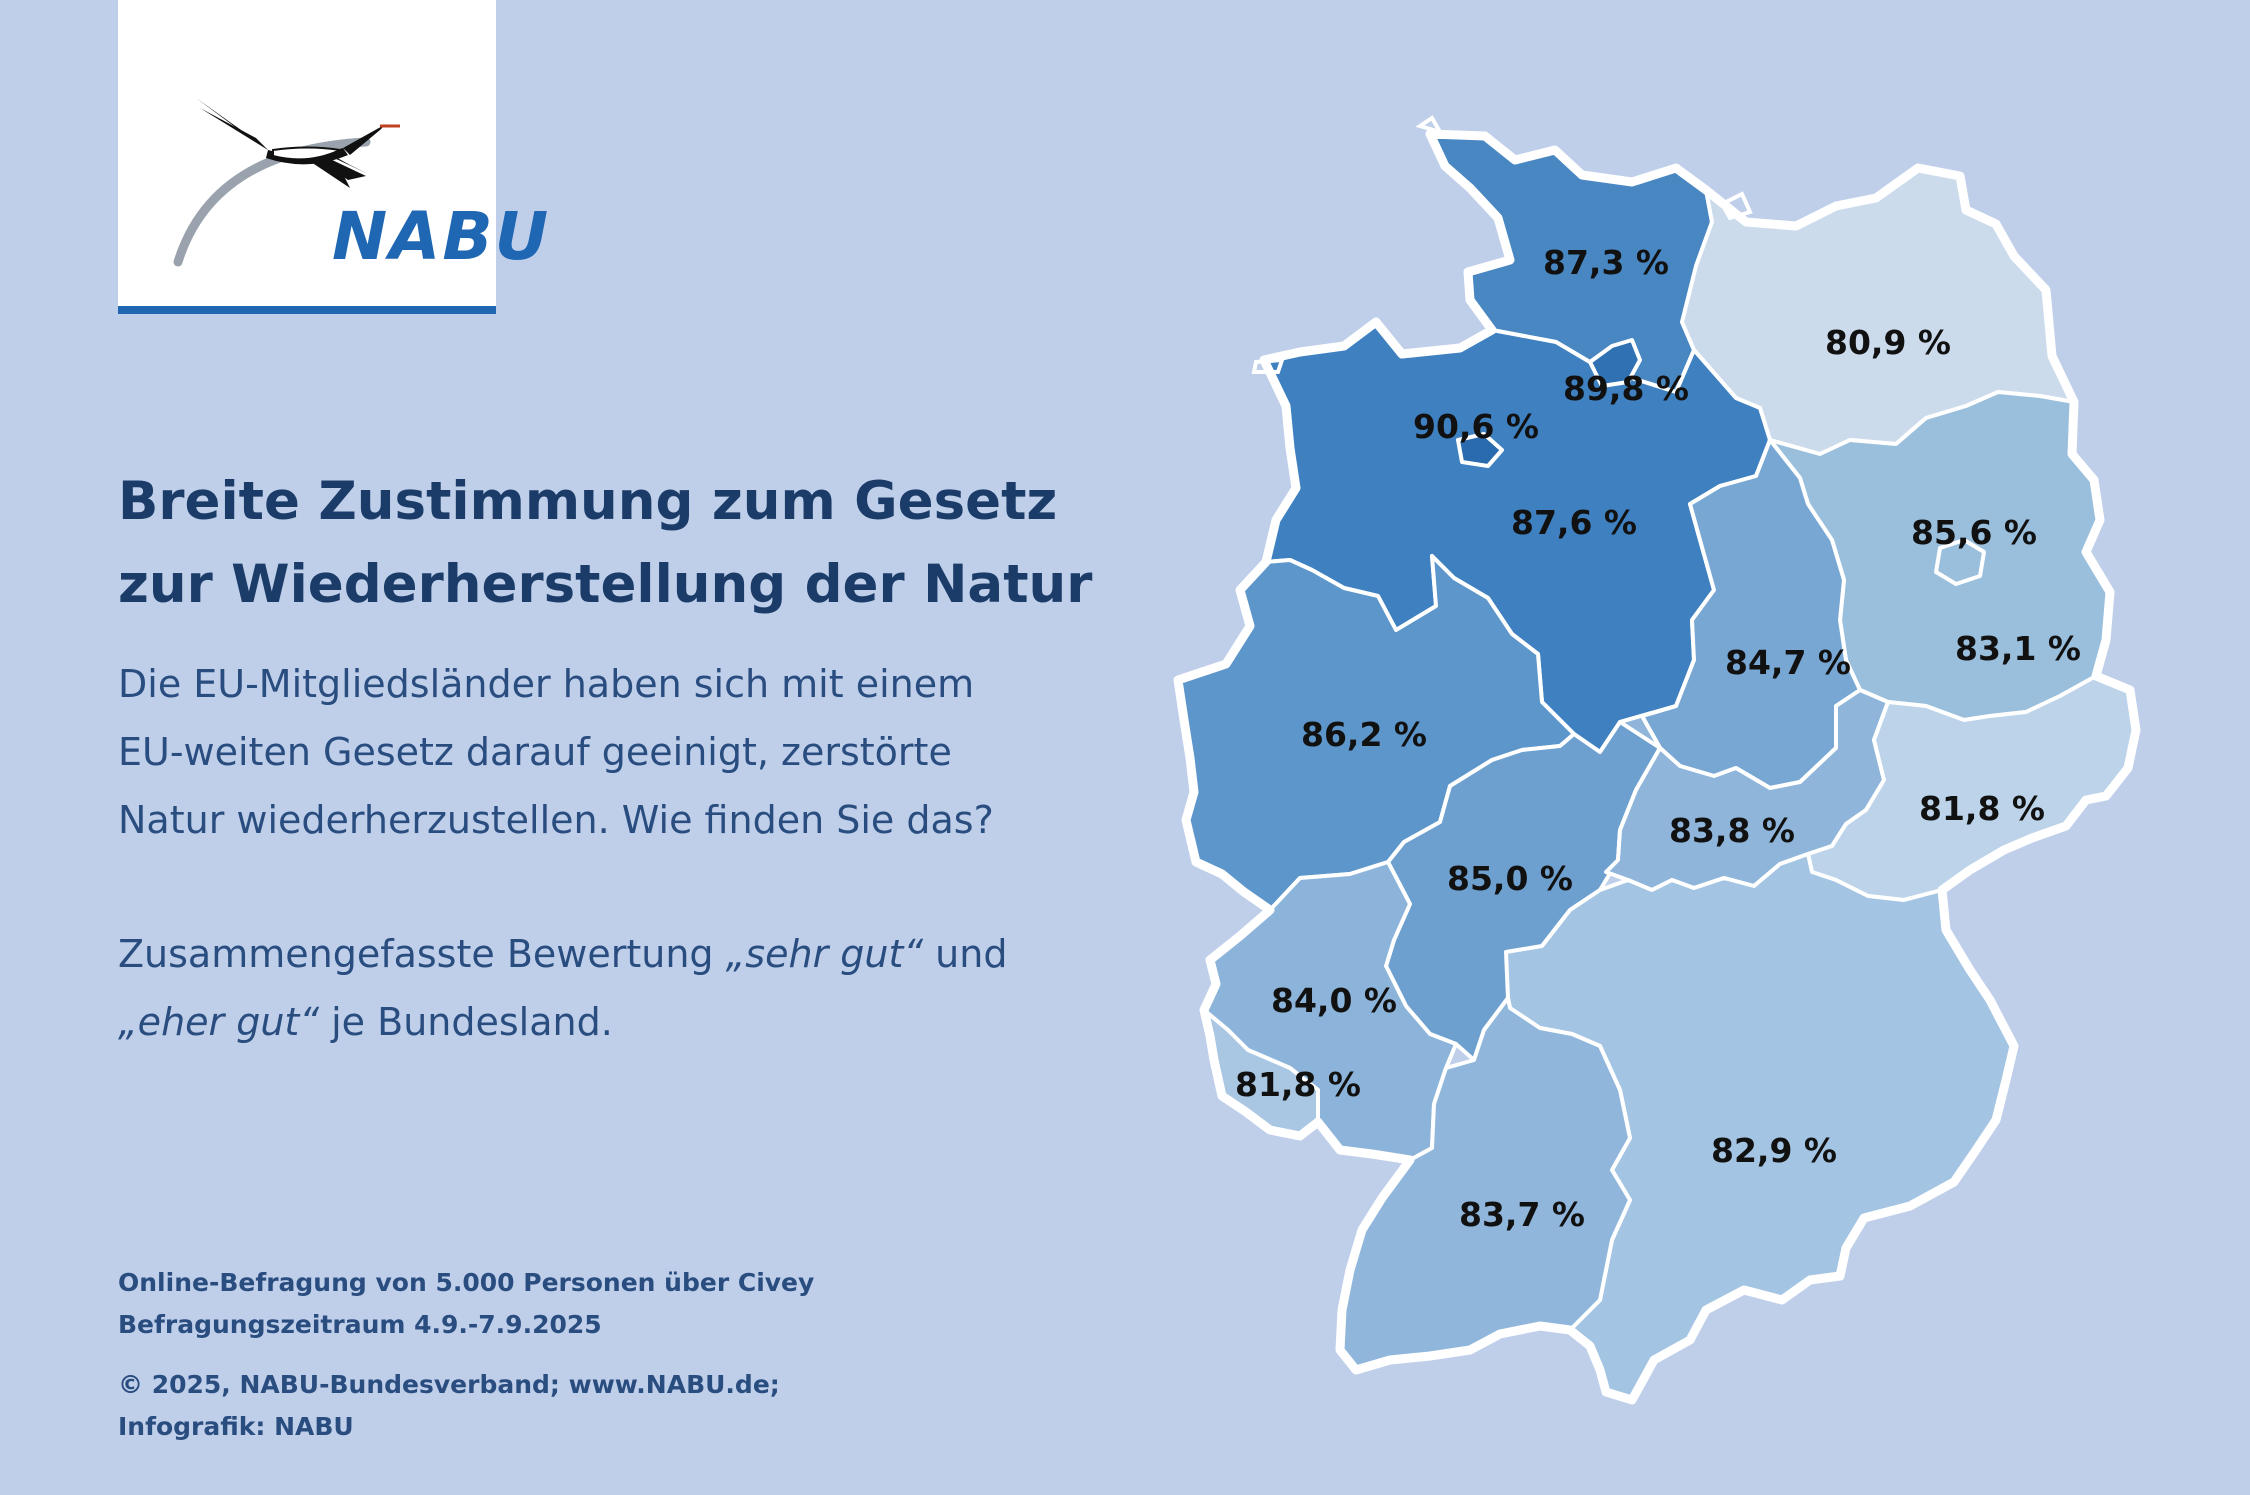 Image resolution: width=2250 pixels, height=1495 pixels. Describe the element at coordinates (1480, 450) in the screenshot. I see `region-bremen` at that location.